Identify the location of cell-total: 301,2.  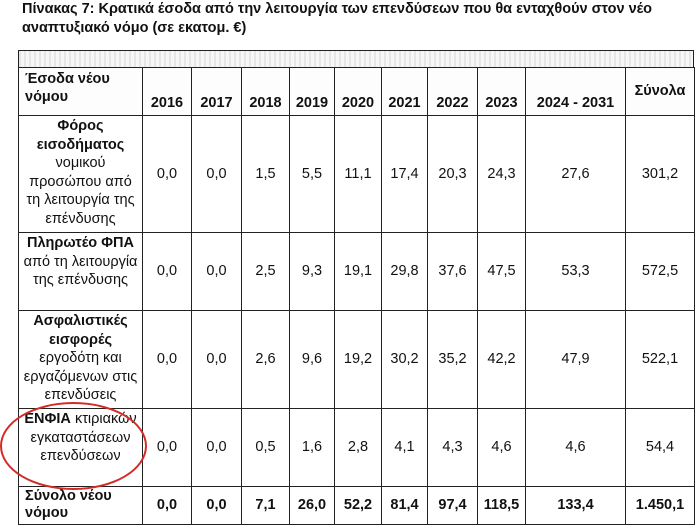
(660, 174).